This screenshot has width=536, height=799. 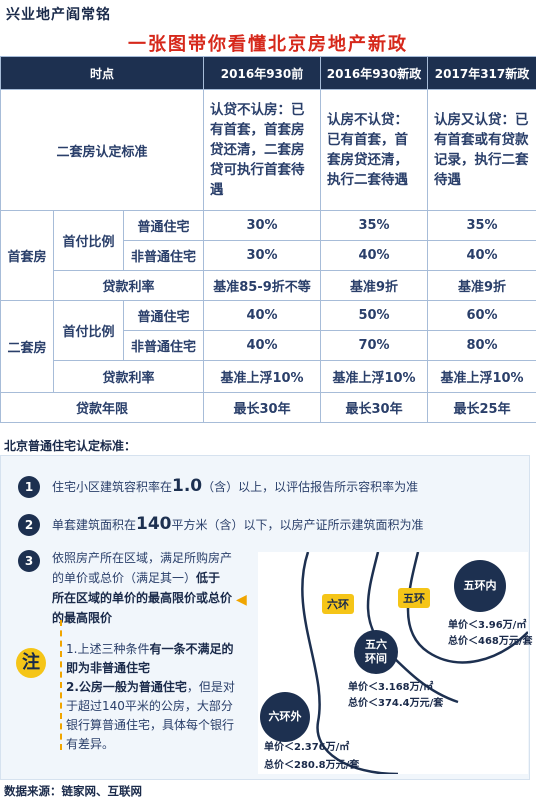 What do you see at coordinates (414, 598) in the screenshot?
I see `ring5-label: 五环` at bounding box center [414, 598].